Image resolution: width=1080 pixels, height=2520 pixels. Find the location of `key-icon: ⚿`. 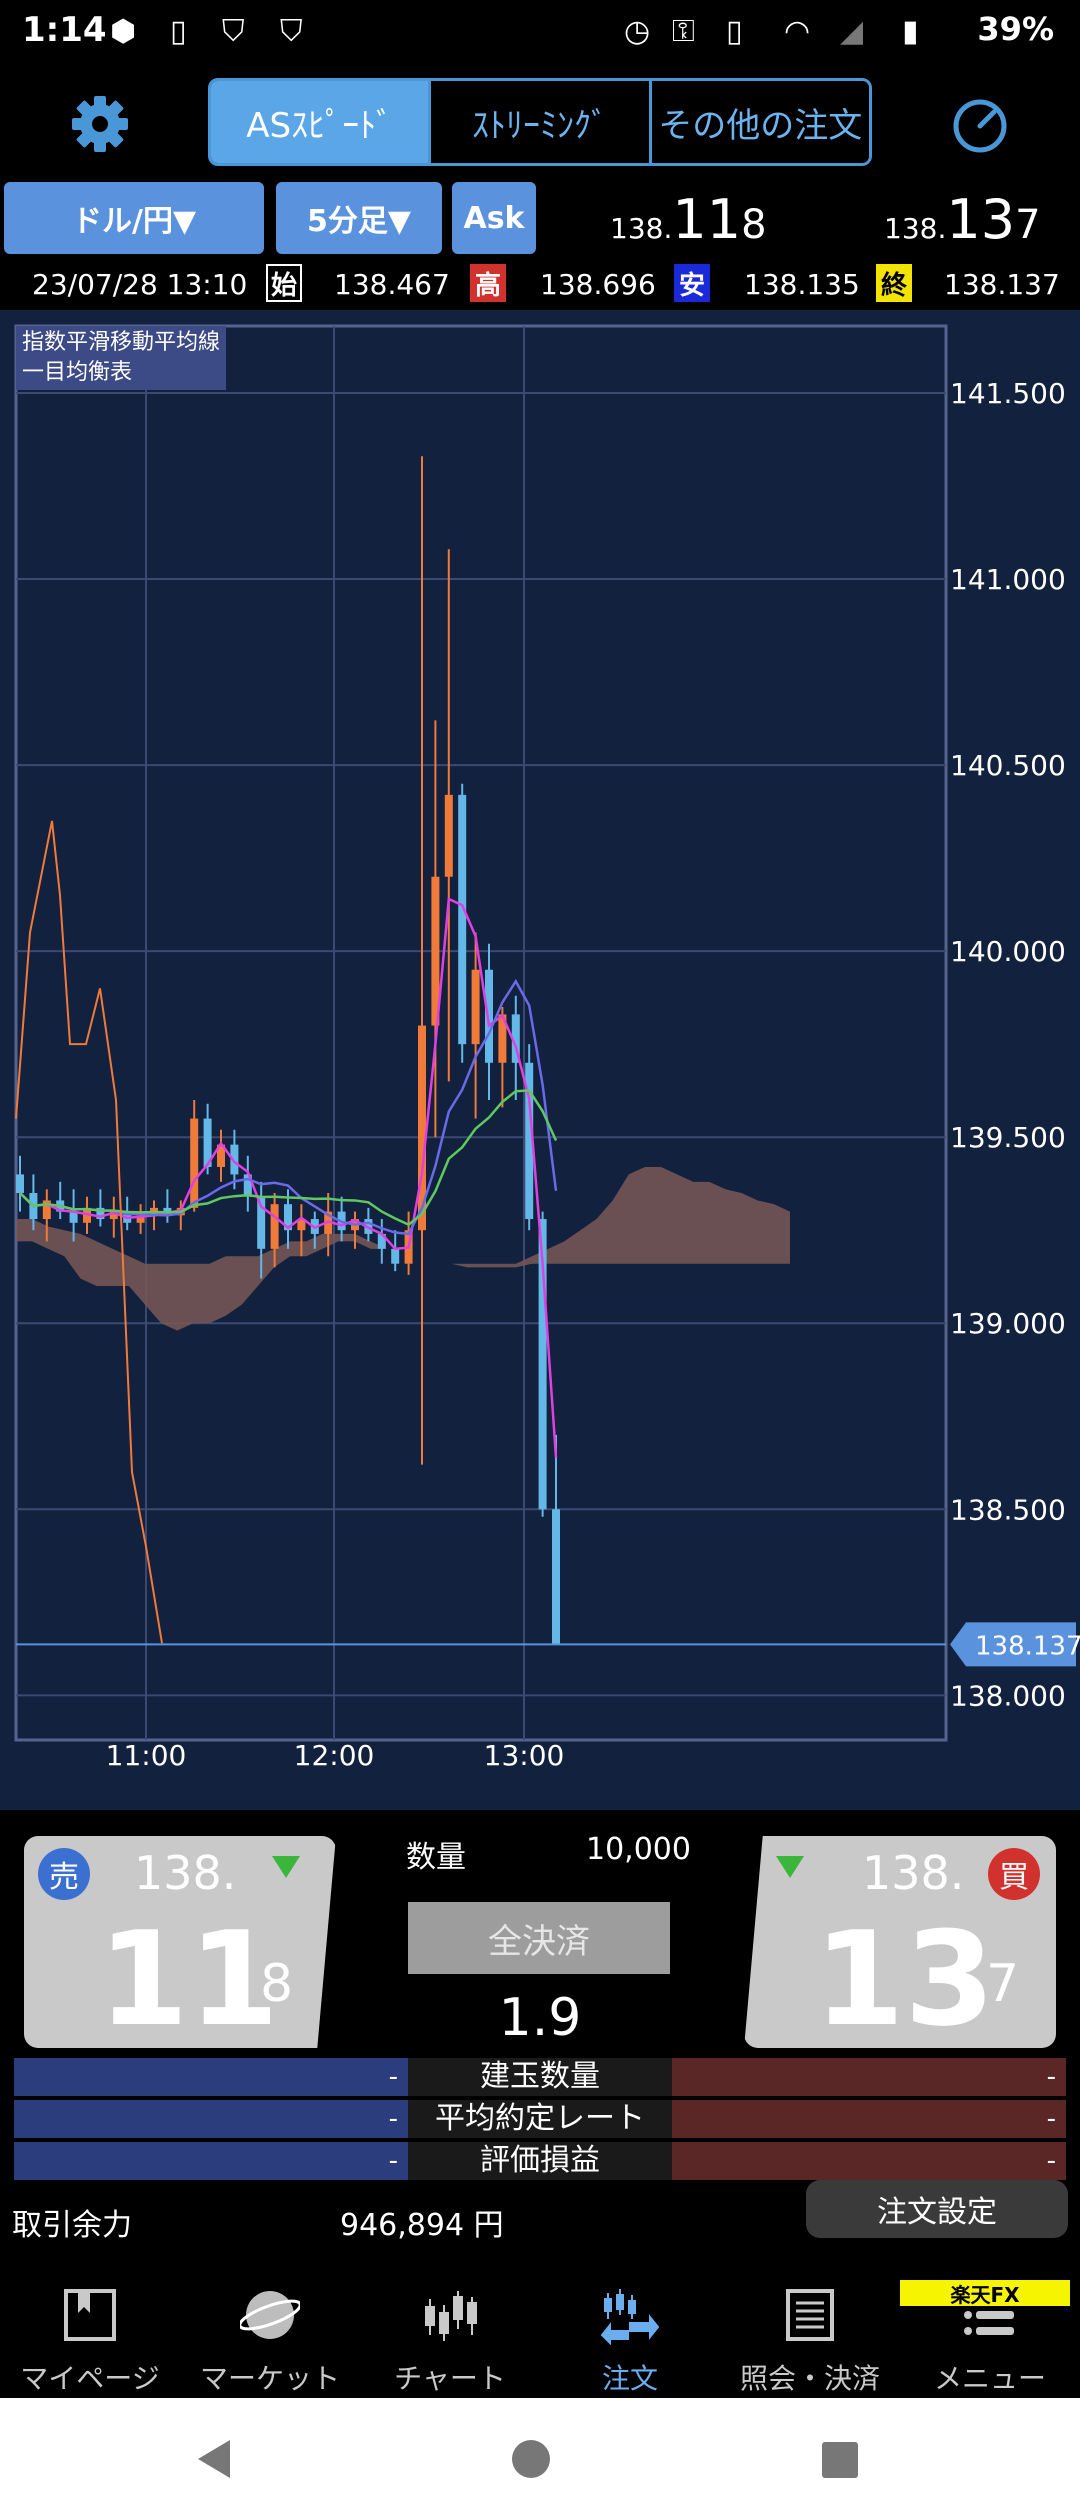

key-icon: ⚿ is located at coordinates (683, 31).